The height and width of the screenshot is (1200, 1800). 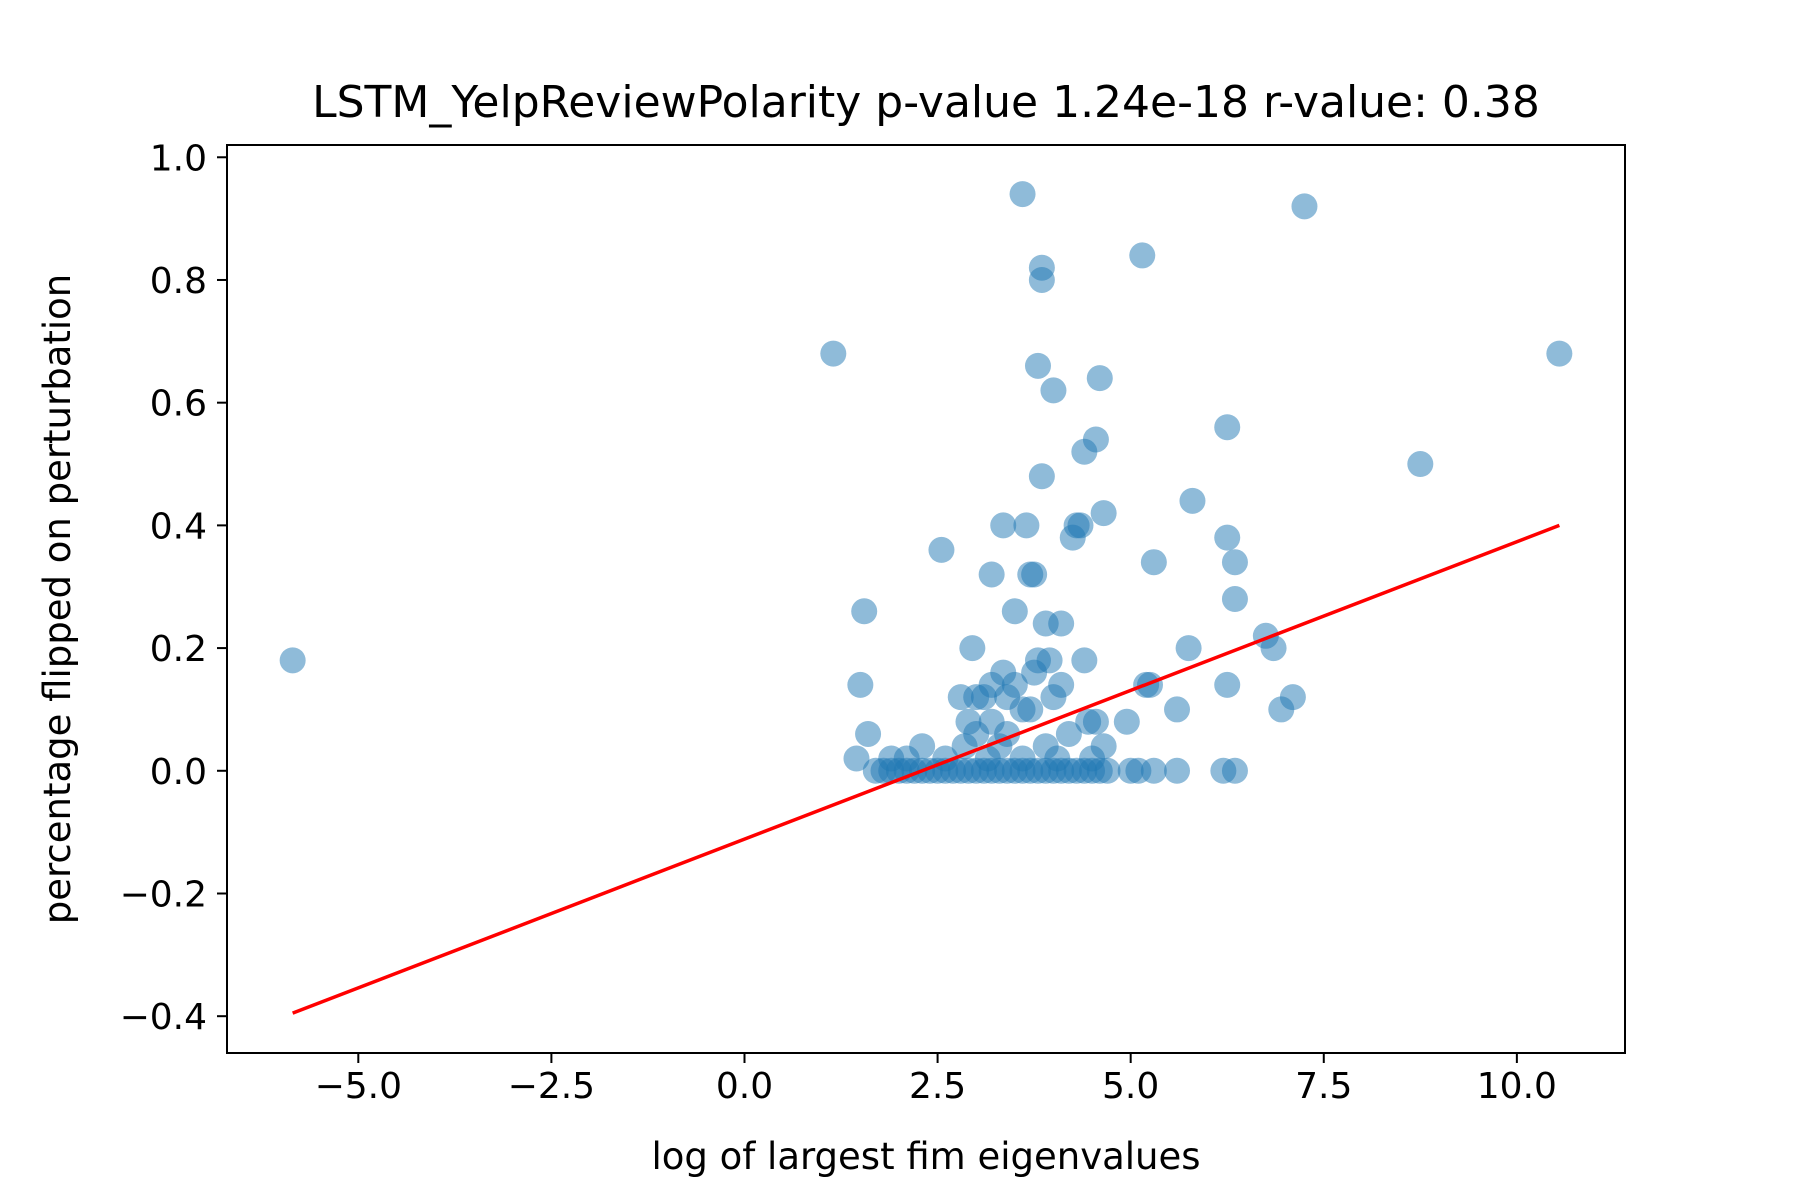 What do you see at coordinates (163, 1017) in the screenshot?
I see `y-tick-label: −0.4` at bounding box center [163, 1017].